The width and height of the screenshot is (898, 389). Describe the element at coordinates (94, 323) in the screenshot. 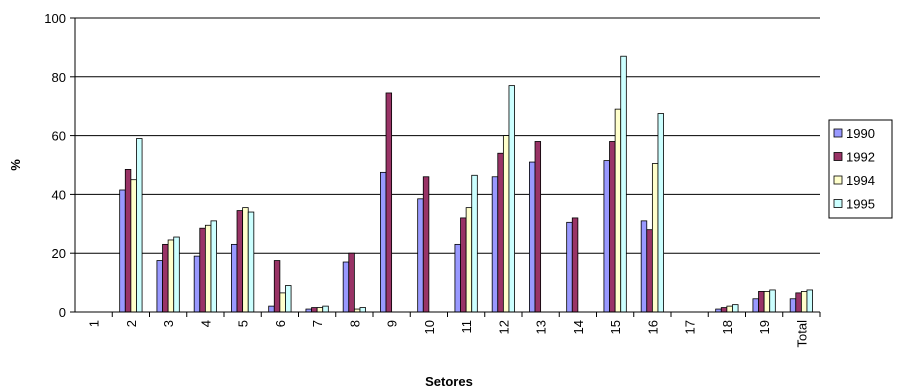

I see `x-tick-label: 1` at that location.